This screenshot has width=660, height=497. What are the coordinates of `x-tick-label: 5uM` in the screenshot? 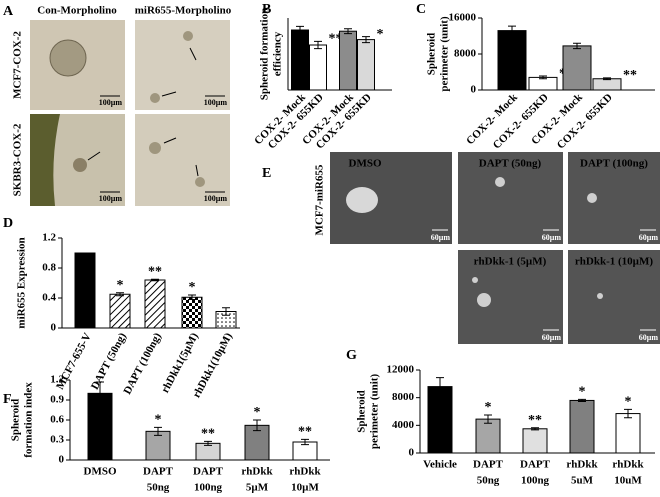 It's located at (582, 481).